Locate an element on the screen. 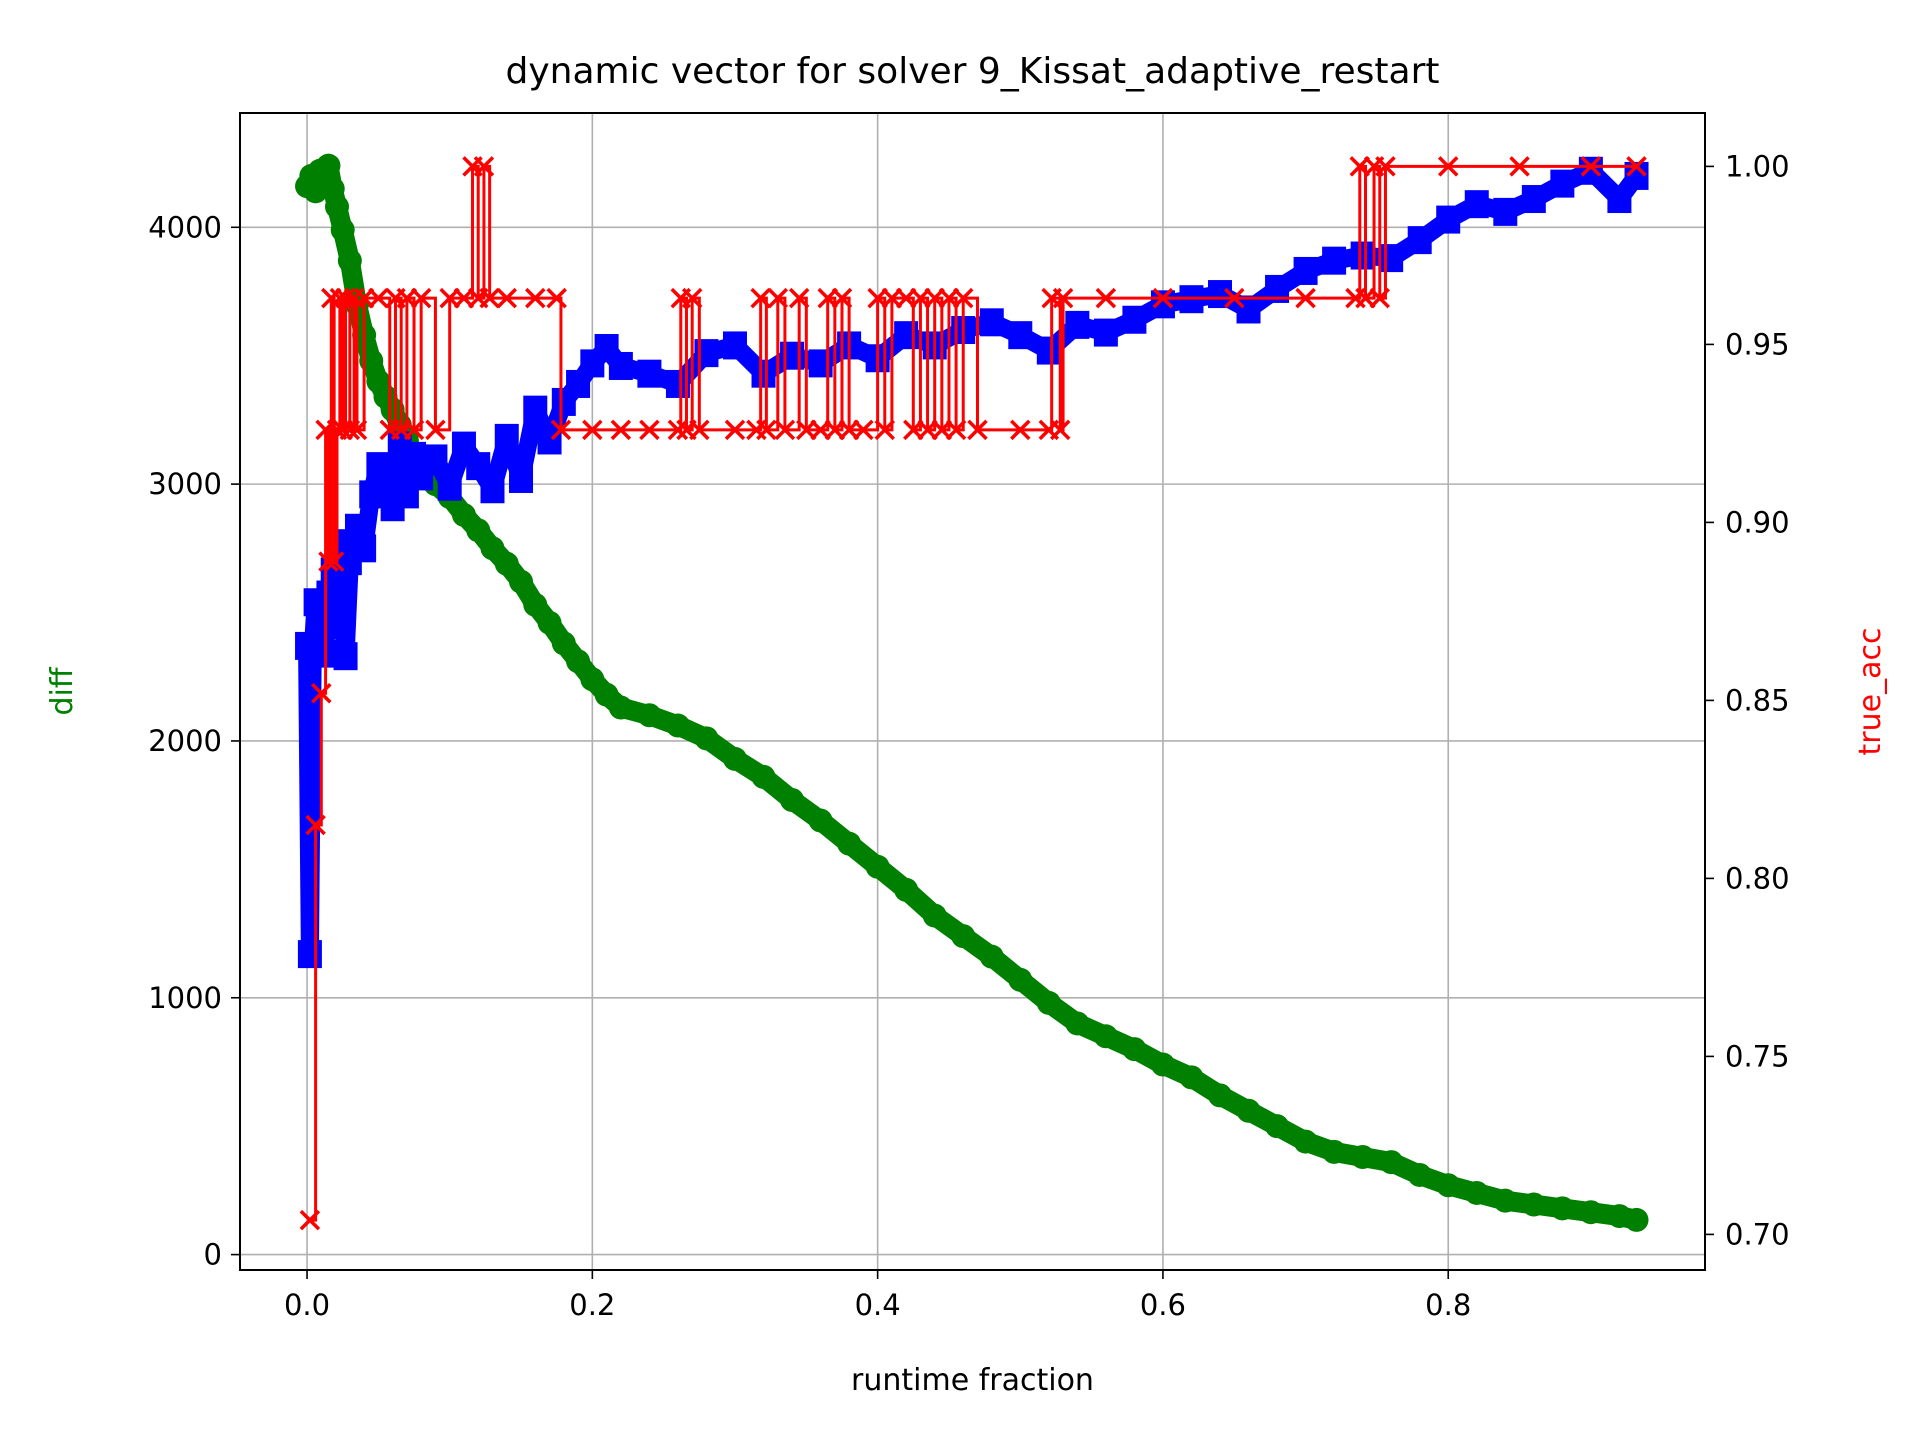 This screenshot has height=1440, width=1920. y2-tick-label: 0.90 is located at coordinates (1757, 522).